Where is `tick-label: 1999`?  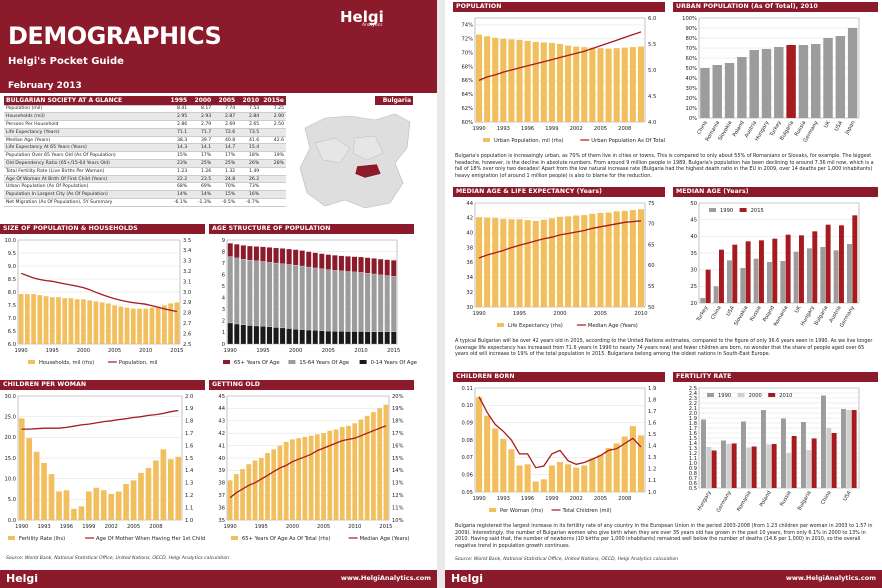 tick-label: 1999 is located at coordinates (88, 527).